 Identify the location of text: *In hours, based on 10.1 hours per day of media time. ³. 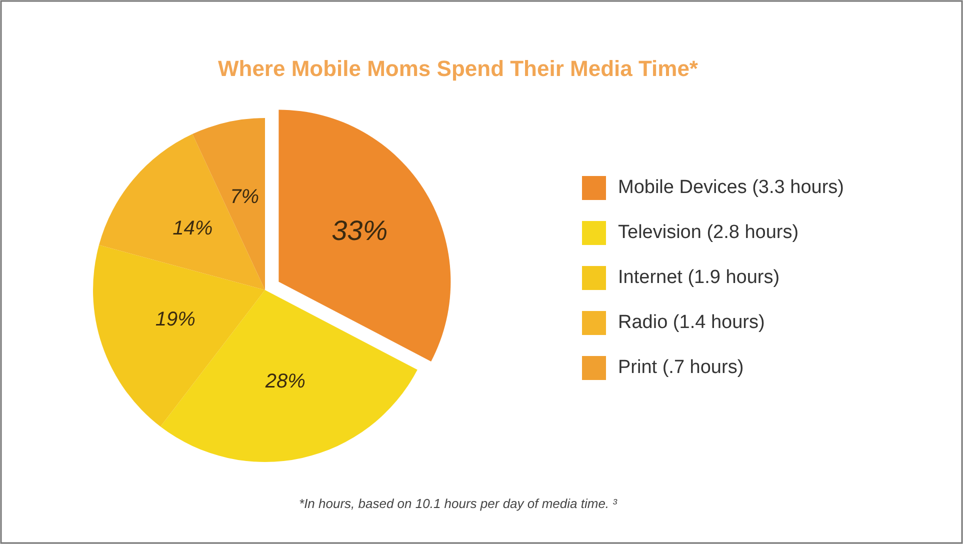
(458, 503).